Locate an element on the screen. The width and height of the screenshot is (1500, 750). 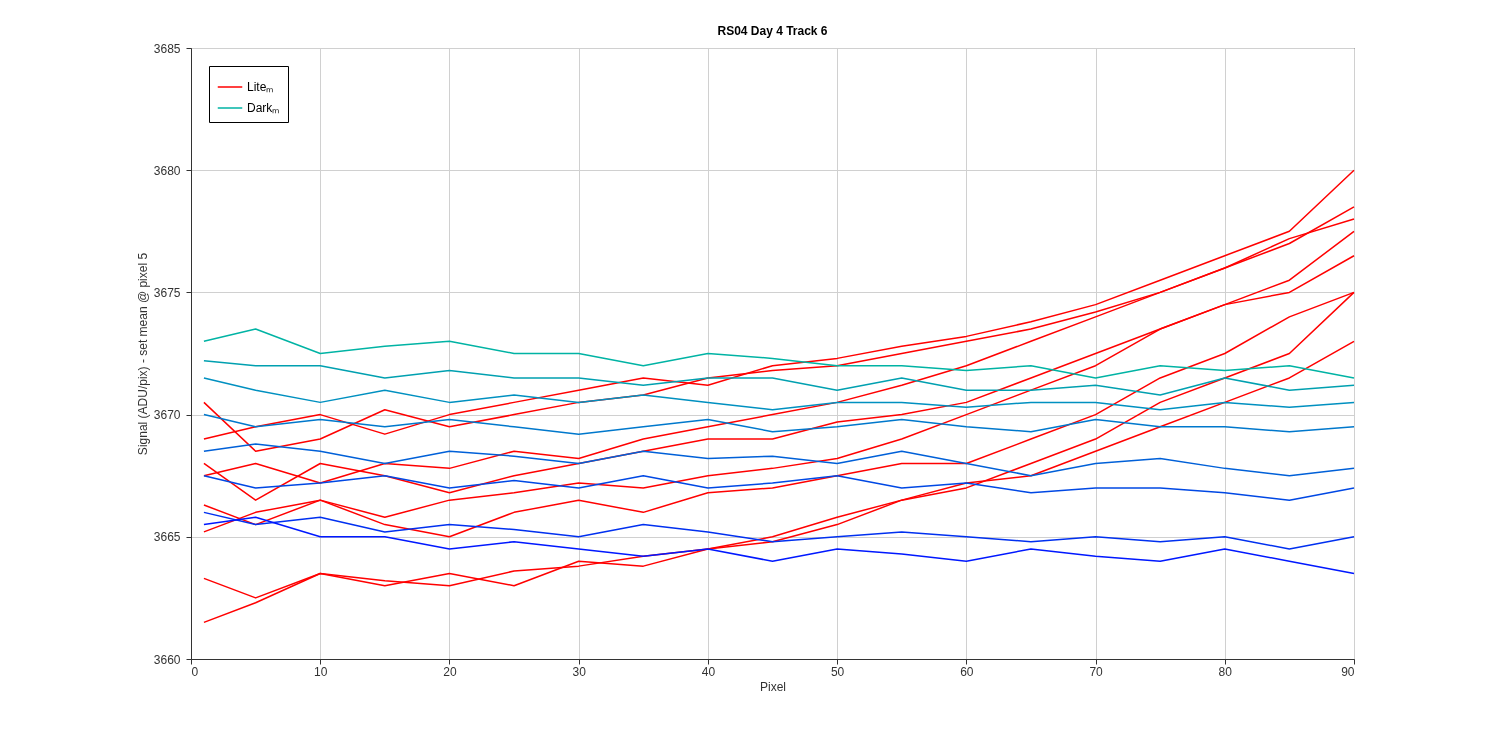
legend-label: Darkₘ is located at coordinates (263, 108).